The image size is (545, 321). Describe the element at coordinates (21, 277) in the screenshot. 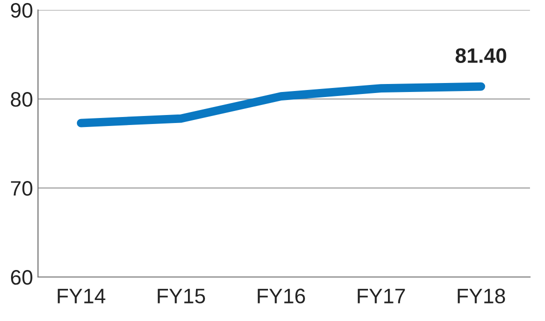

I see `y-tick-label: 60` at that location.